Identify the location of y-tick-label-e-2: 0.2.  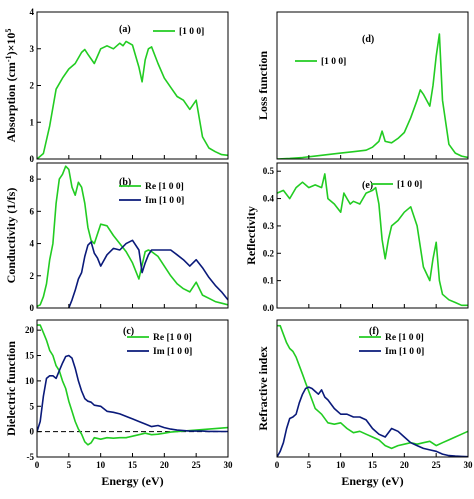
(269, 253).